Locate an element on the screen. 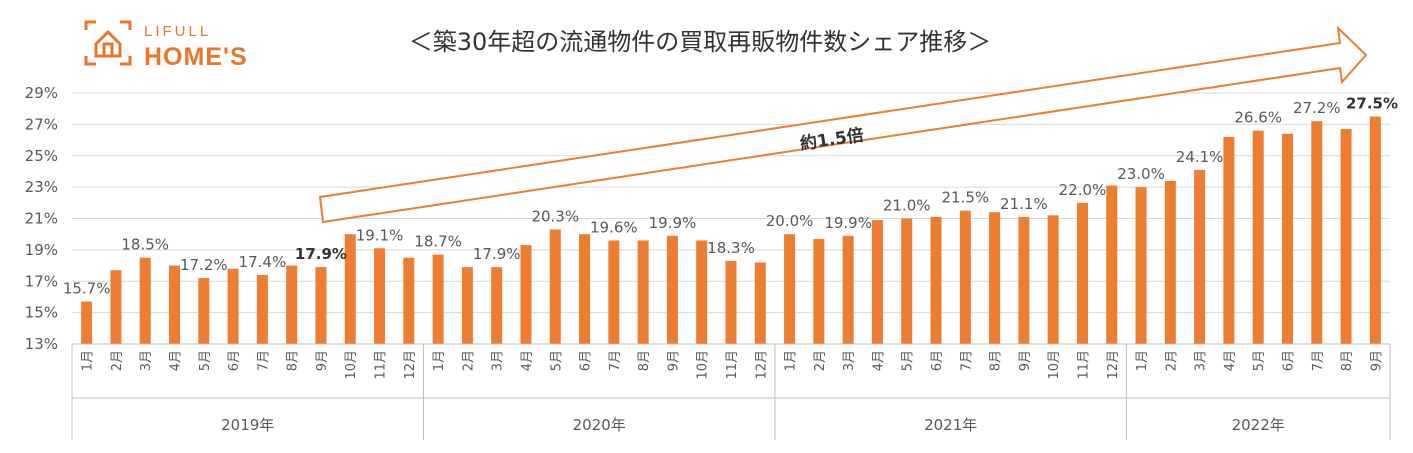 The image size is (1413, 453). data-label: 18.7% is located at coordinates (438, 242).